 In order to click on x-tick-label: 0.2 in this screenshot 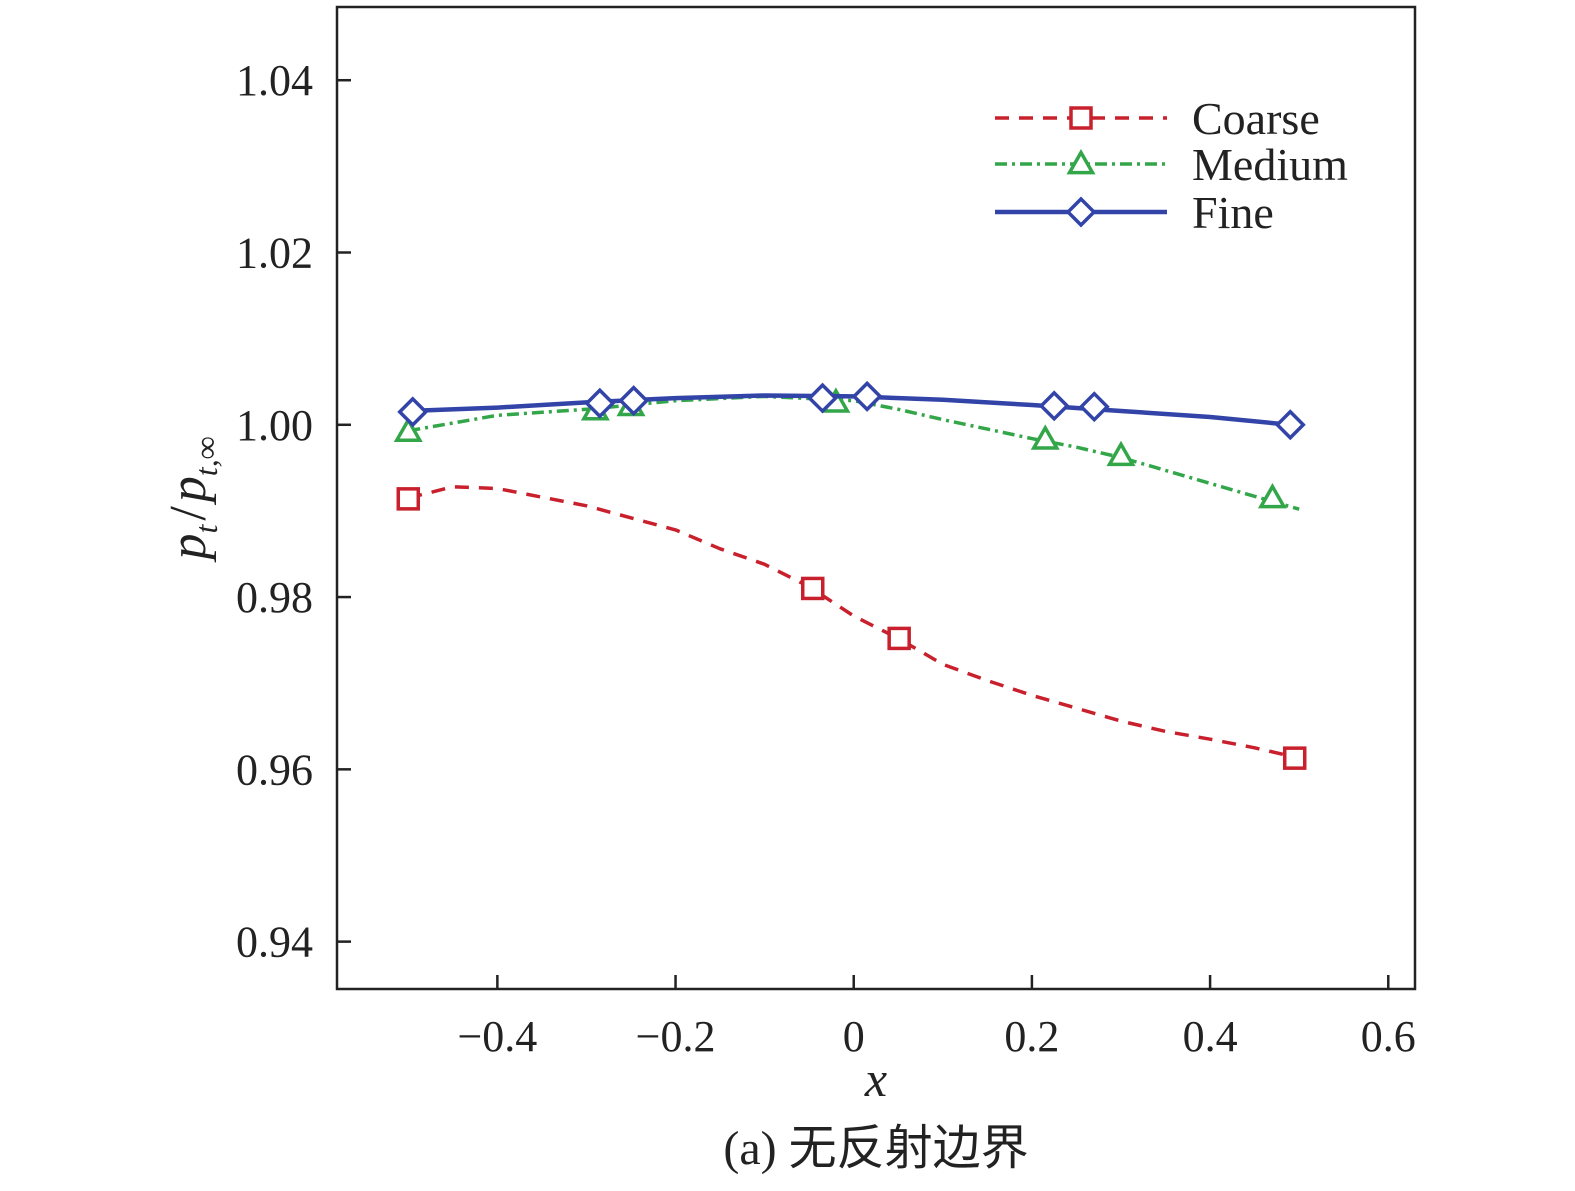, I will do `click(1031, 1036)`.